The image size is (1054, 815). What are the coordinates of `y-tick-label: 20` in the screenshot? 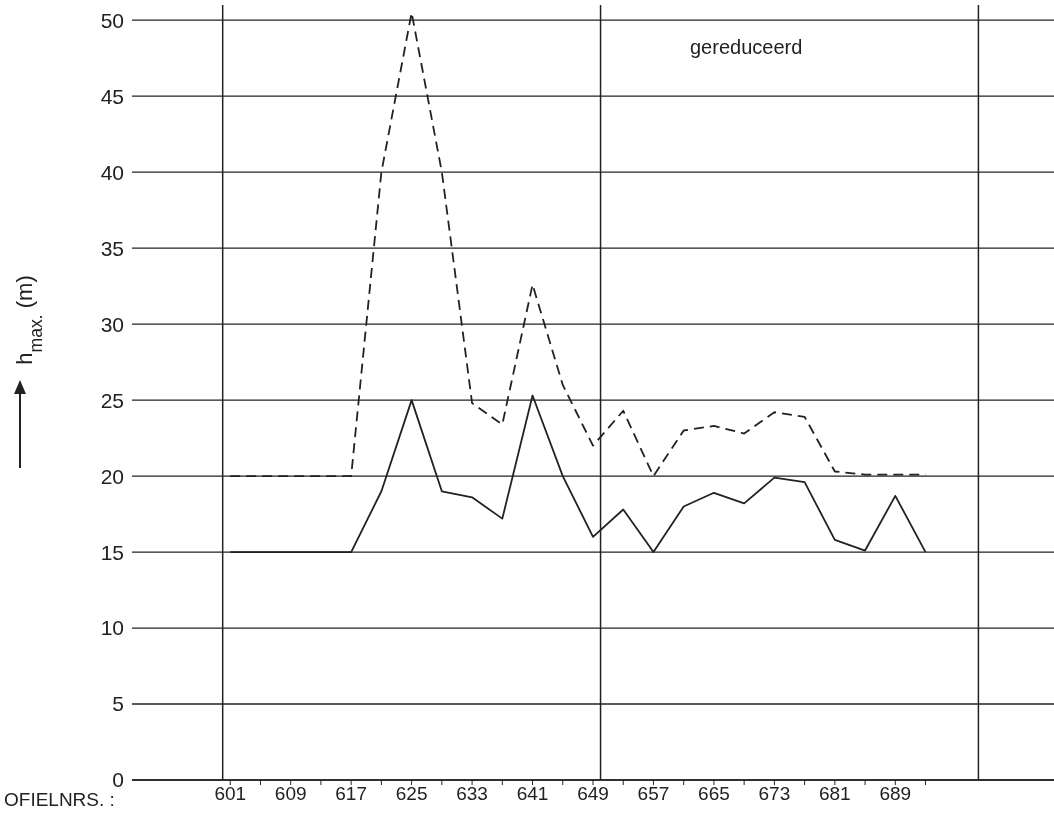 It's located at (112, 476).